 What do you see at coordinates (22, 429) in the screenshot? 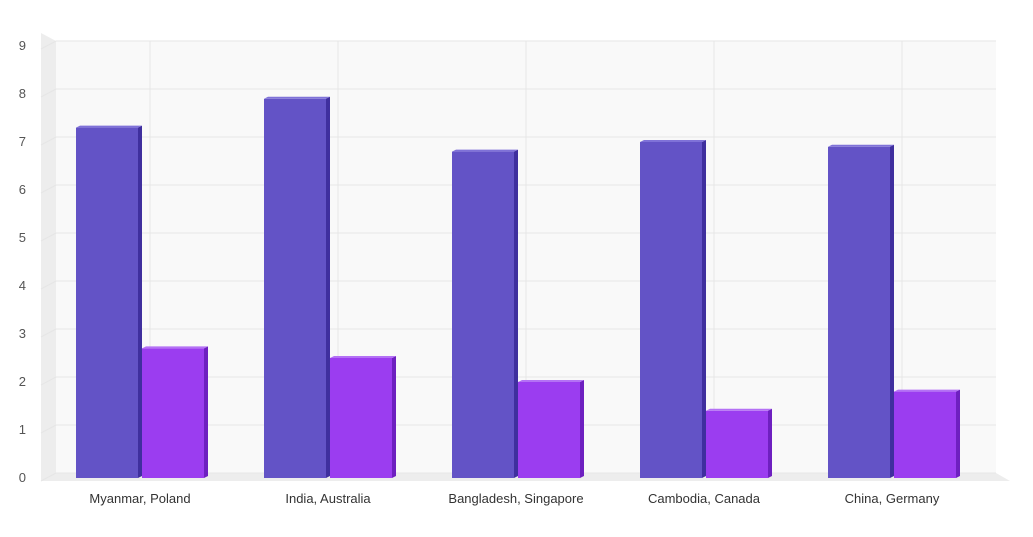
I see `y-tick-label: 1` at bounding box center [22, 429].